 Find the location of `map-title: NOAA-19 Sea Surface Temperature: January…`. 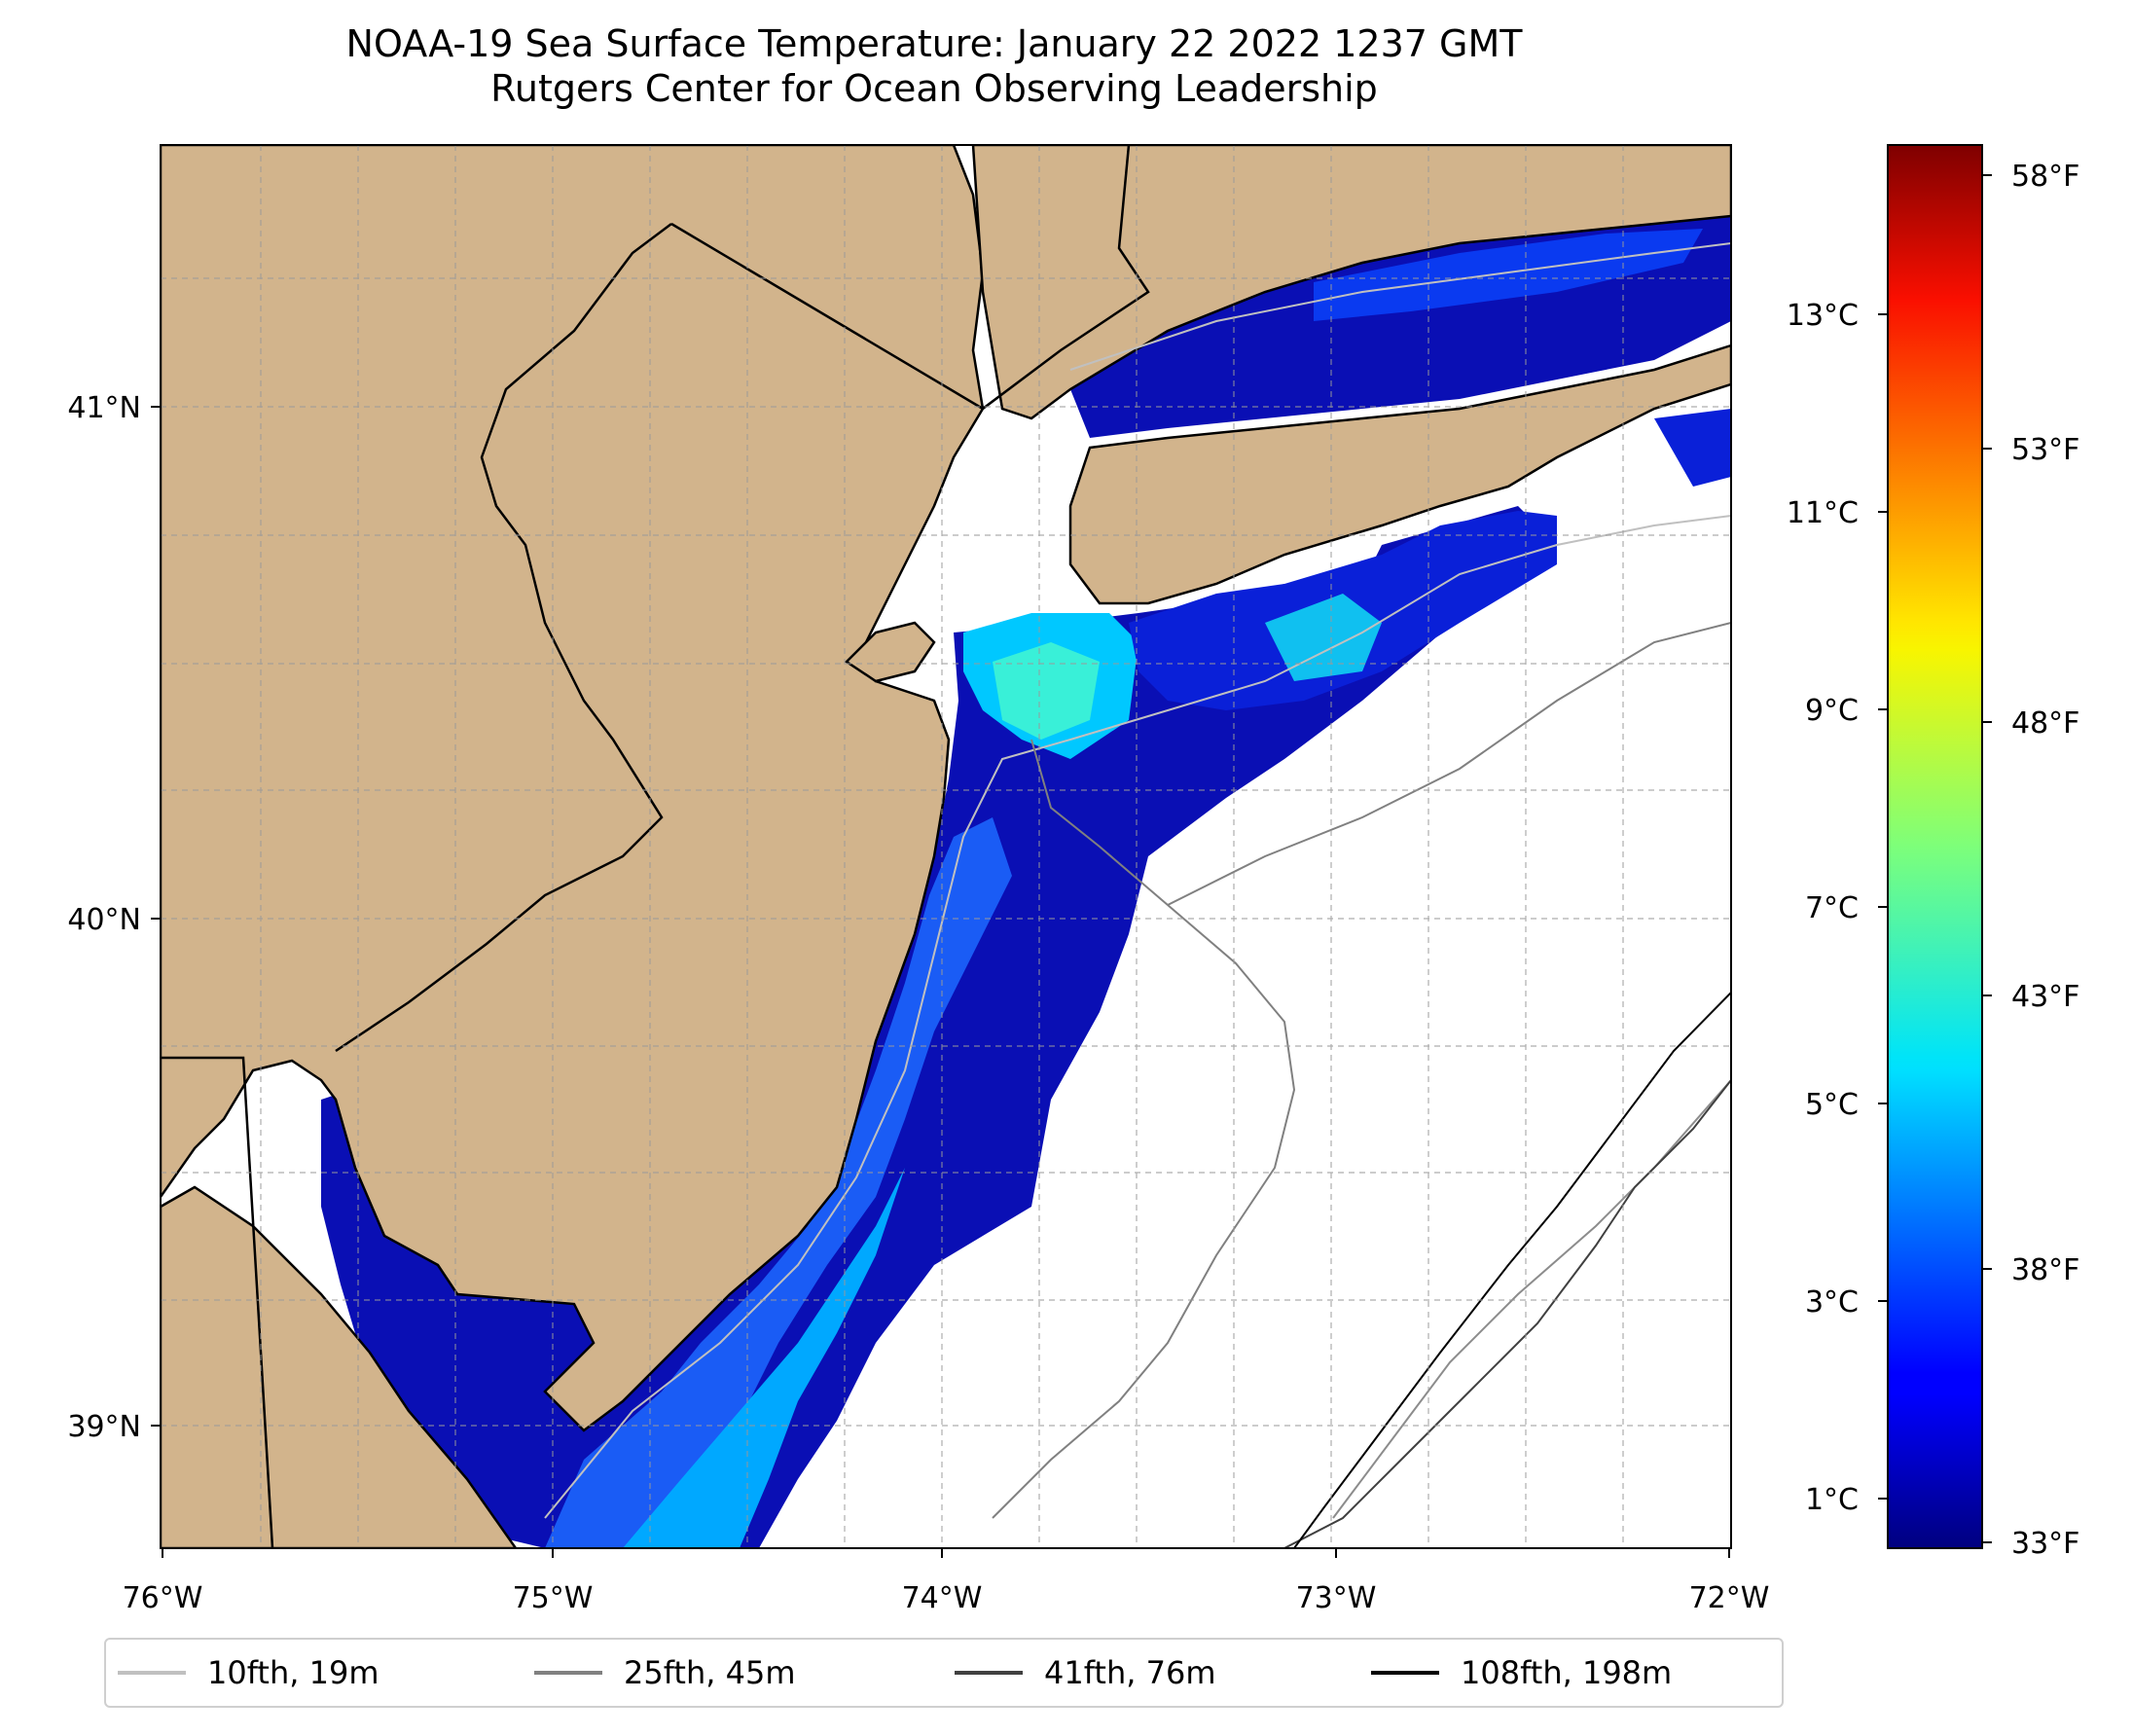

map-title: NOAA-19 Sea Surface Temperature: January… is located at coordinates (934, 66).